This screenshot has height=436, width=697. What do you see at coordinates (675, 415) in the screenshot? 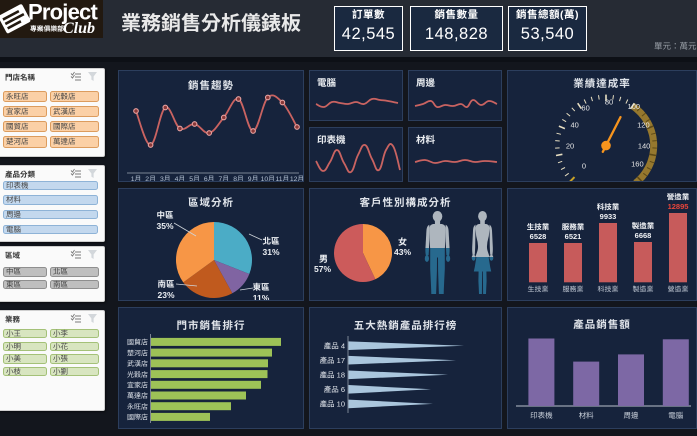
I see `svg-text: 電腦` at bounding box center [675, 415].